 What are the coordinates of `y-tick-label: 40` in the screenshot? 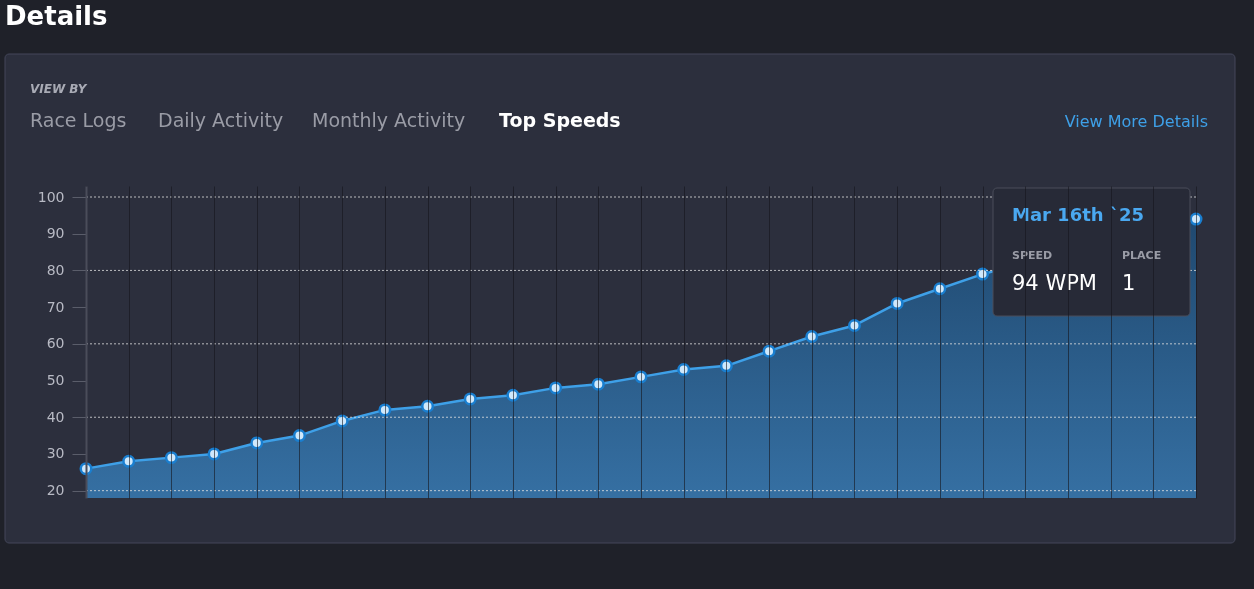 It's located at (55, 416).